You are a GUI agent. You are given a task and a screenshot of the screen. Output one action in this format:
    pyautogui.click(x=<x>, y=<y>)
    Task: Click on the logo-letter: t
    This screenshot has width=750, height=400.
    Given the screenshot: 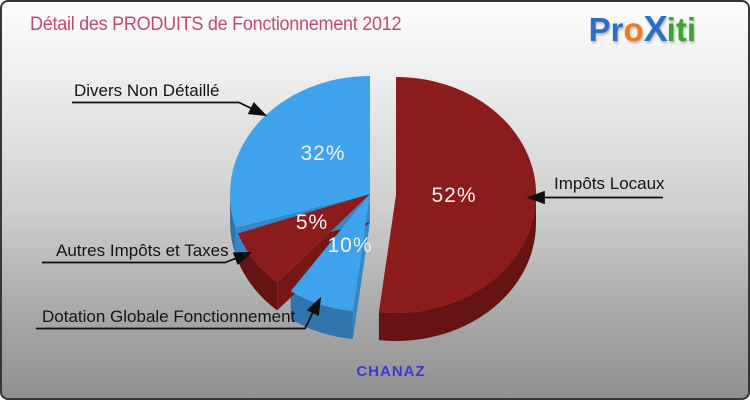 What is the action you would take?
    pyautogui.click(x=681, y=29)
    